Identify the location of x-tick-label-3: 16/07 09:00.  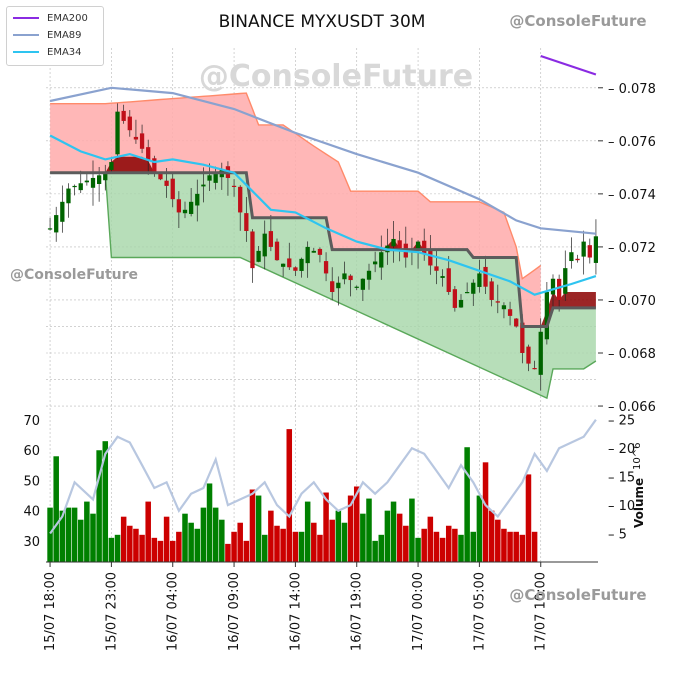
(234, 611).